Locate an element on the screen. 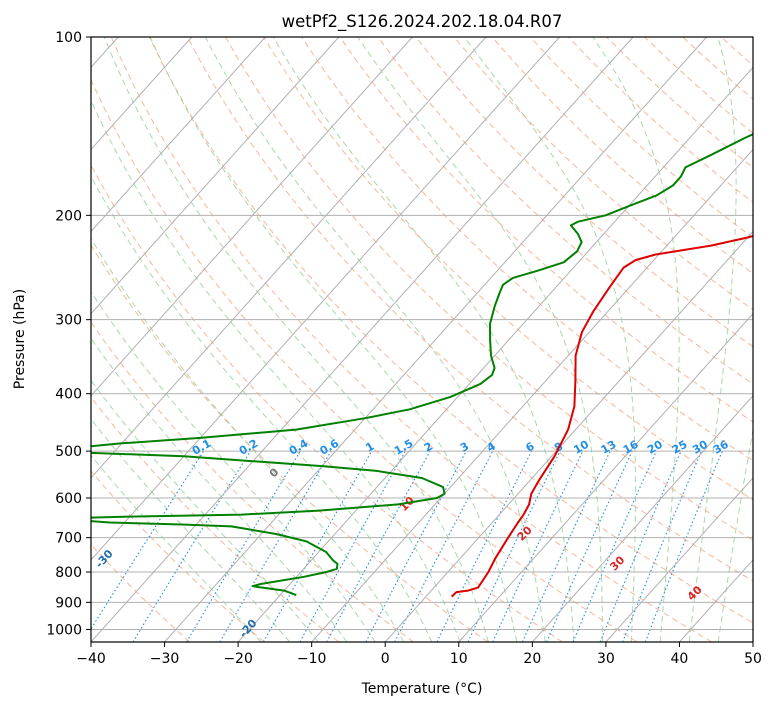 The height and width of the screenshot is (708, 775). y-tick-label: 900 is located at coordinates (68, 603).